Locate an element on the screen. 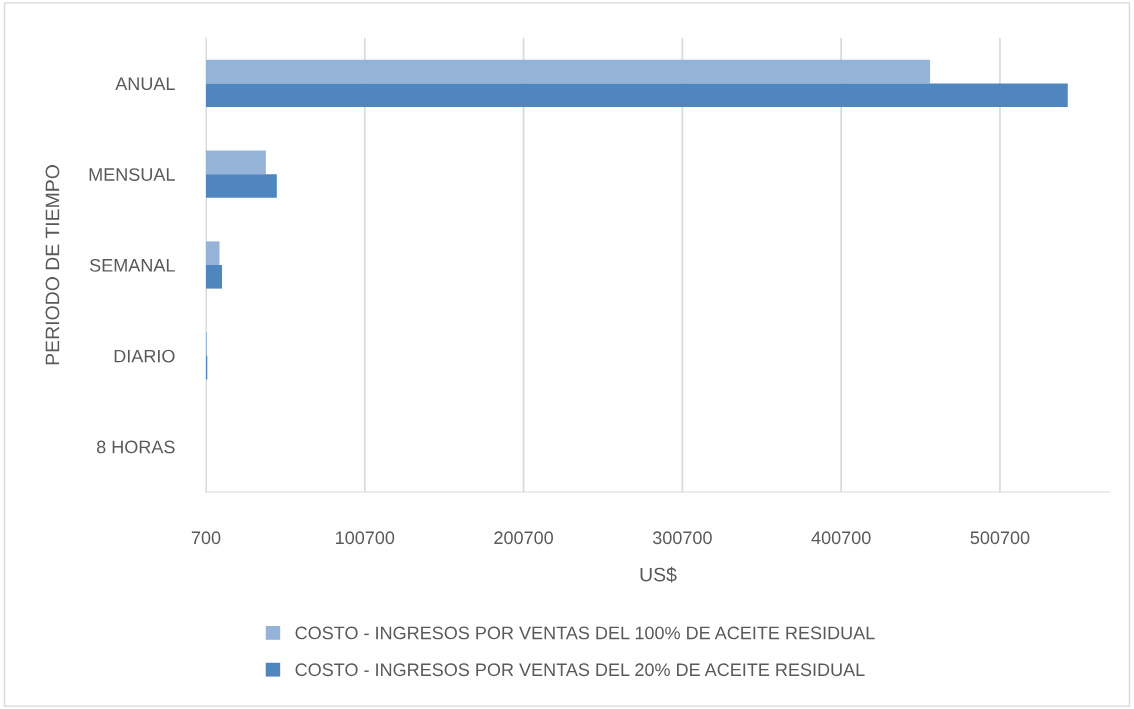 This screenshot has height=709, width=1134. y-tick-label: SEMANAL is located at coordinates (132, 265).